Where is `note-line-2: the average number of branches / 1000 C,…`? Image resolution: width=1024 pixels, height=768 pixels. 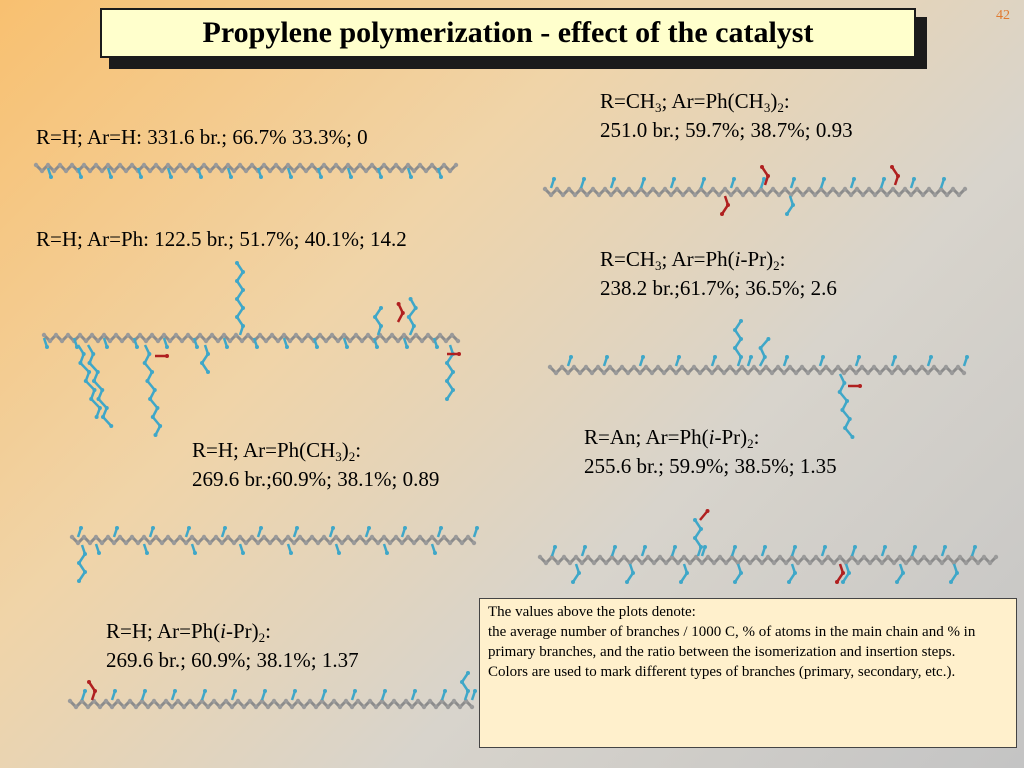
note-line-2: the average number of branches / 1000 C,… is located at coordinates (732, 641).